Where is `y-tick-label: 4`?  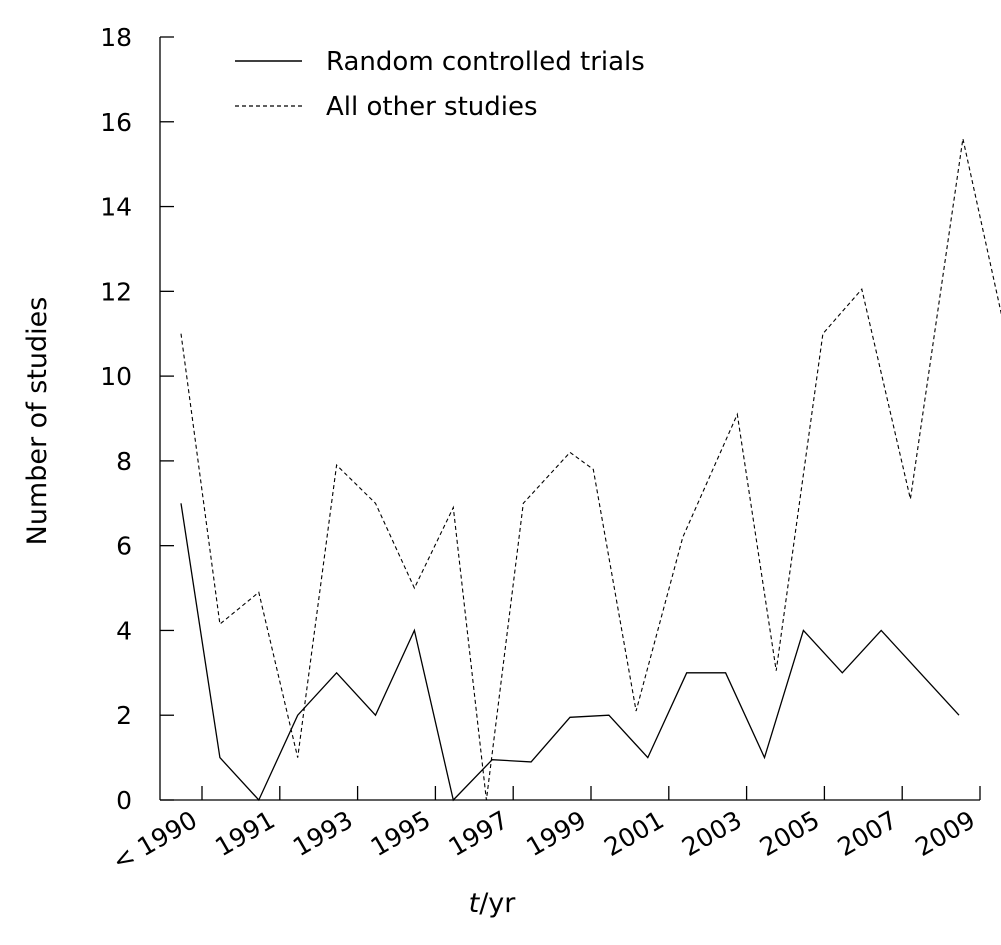 y-tick-label: 4 is located at coordinates (124, 630).